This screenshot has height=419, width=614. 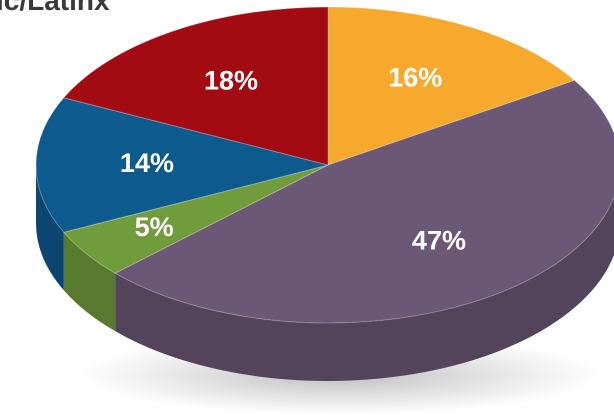 What do you see at coordinates (55, 8) in the screenshot?
I see `chart-title: ic/Latinx` at bounding box center [55, 8].